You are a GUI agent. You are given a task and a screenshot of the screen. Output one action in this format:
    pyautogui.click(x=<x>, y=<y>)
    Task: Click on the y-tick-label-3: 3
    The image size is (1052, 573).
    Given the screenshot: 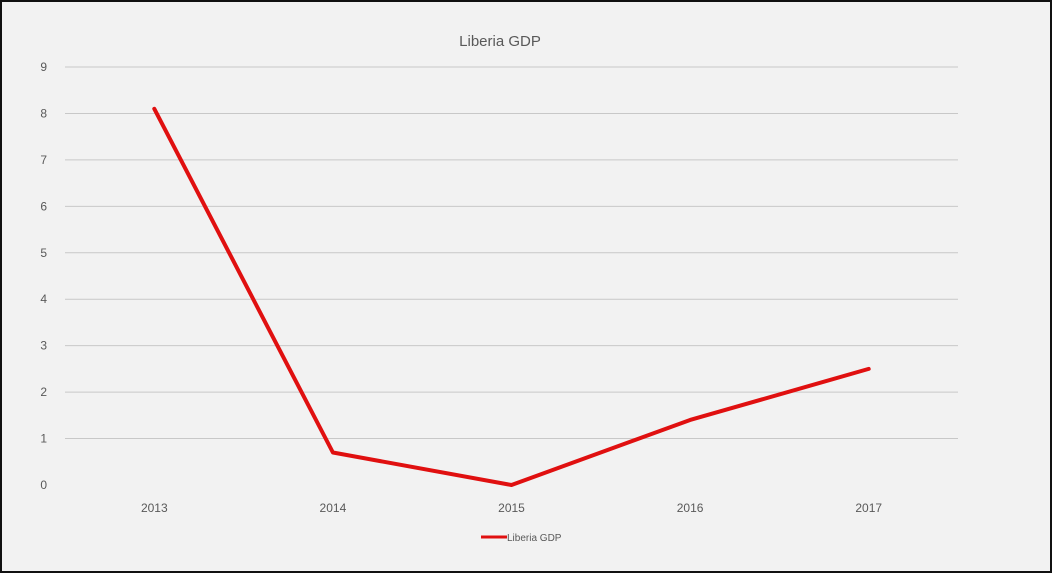 What is the action you would take?
    pyautogui.click(x=43, y=346)
    